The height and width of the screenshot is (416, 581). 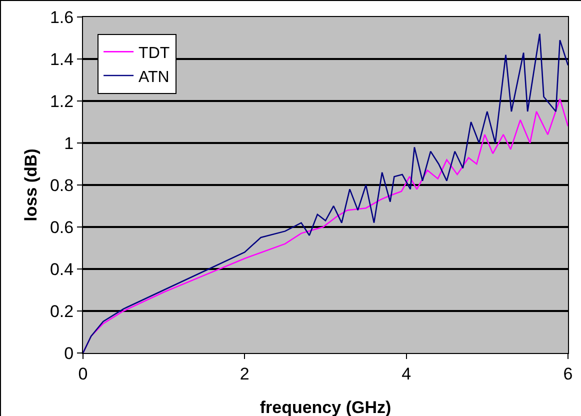 What do you see at coordinates (83, 374) in the screenshot?
I see `x-tick-label: 0` at bounding box center [83, 374].